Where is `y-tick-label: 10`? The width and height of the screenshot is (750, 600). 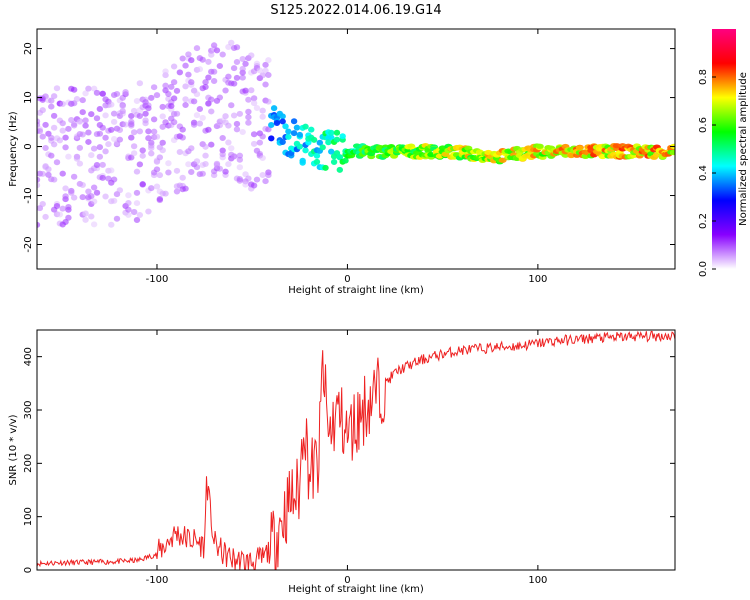
y-tick-label: 10 is located at coordinates (28, 97).